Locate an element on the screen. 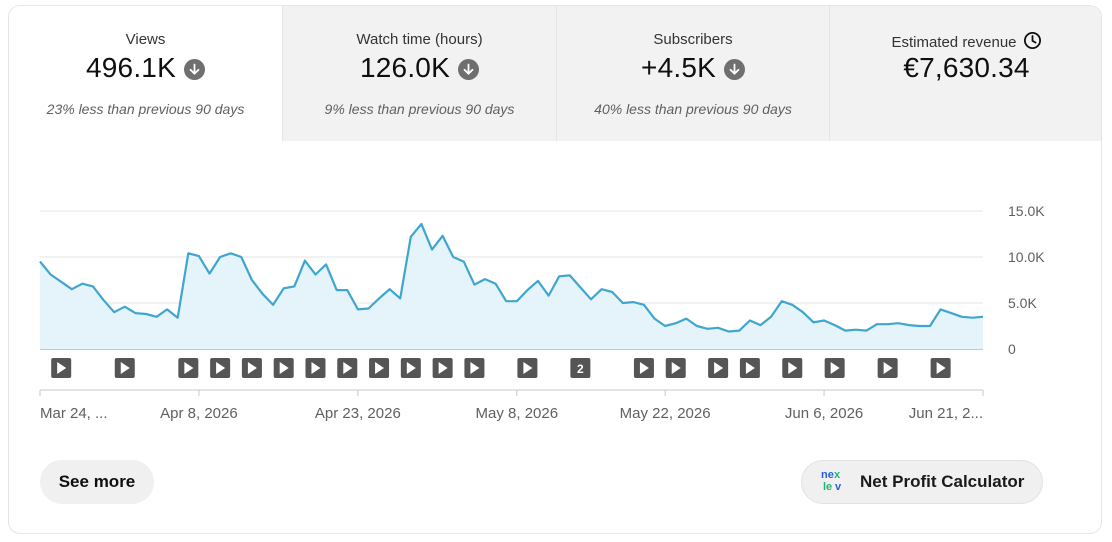  chart-y-axis: 15.0K 10.0K 5.0K 0 is located at coordinates (1026, 280).